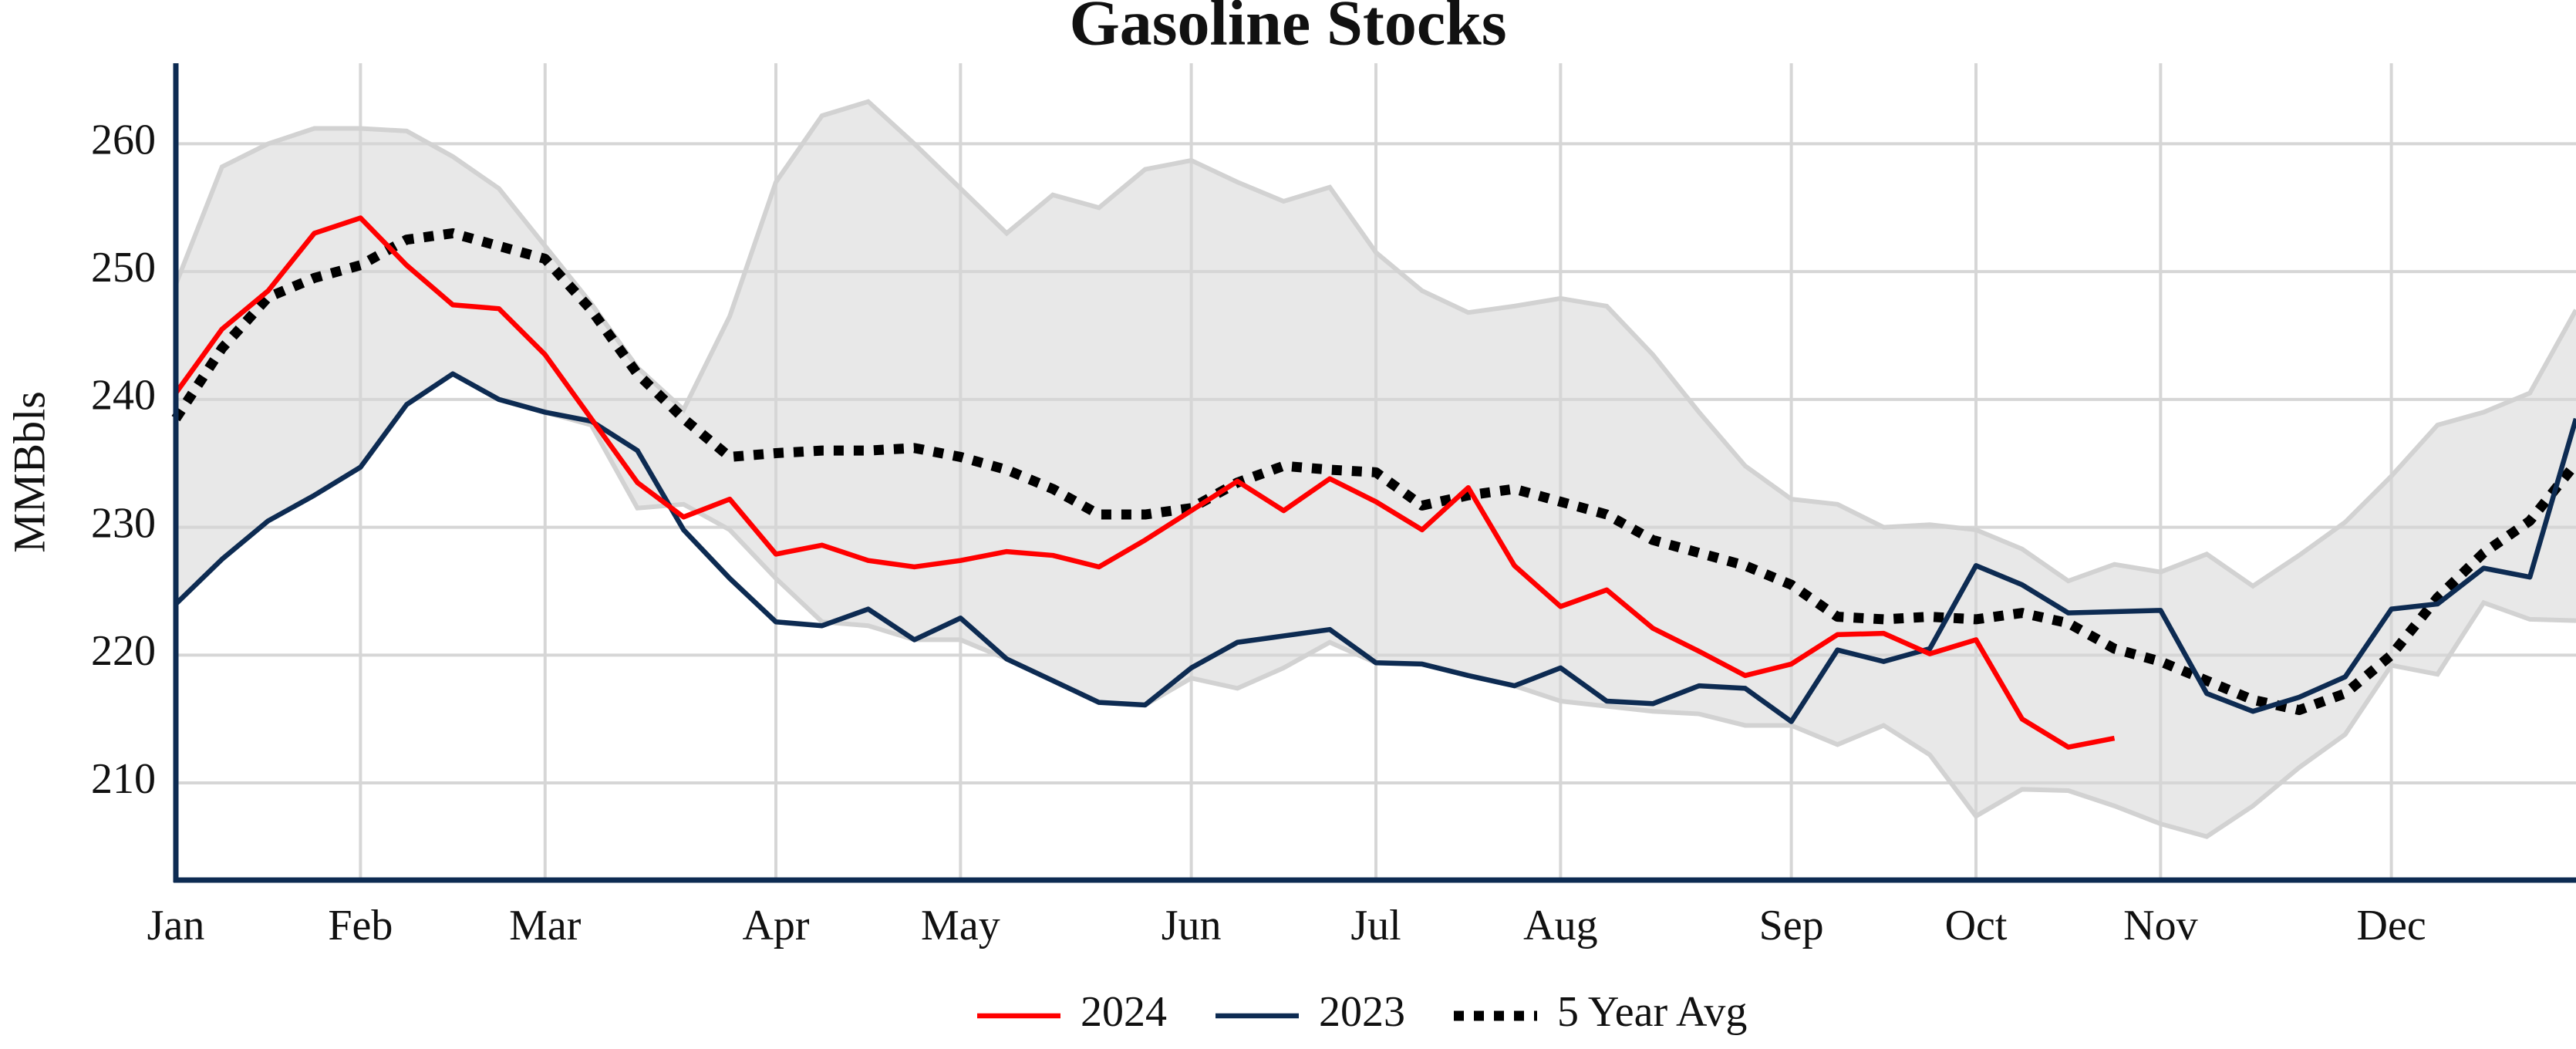  What do you see at coordinates (545, 925) in the screenshot?
I see `x-tick-label: Mar` at bounding box center [545, 925].